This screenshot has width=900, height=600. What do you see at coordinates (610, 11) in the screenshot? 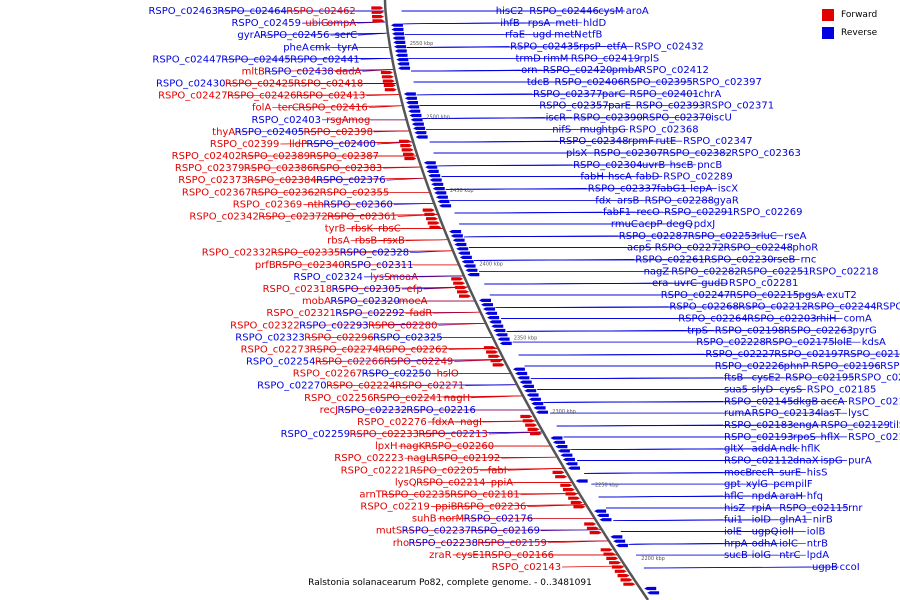
I see `gene-label: cysM` at bounding box center [610, 11].